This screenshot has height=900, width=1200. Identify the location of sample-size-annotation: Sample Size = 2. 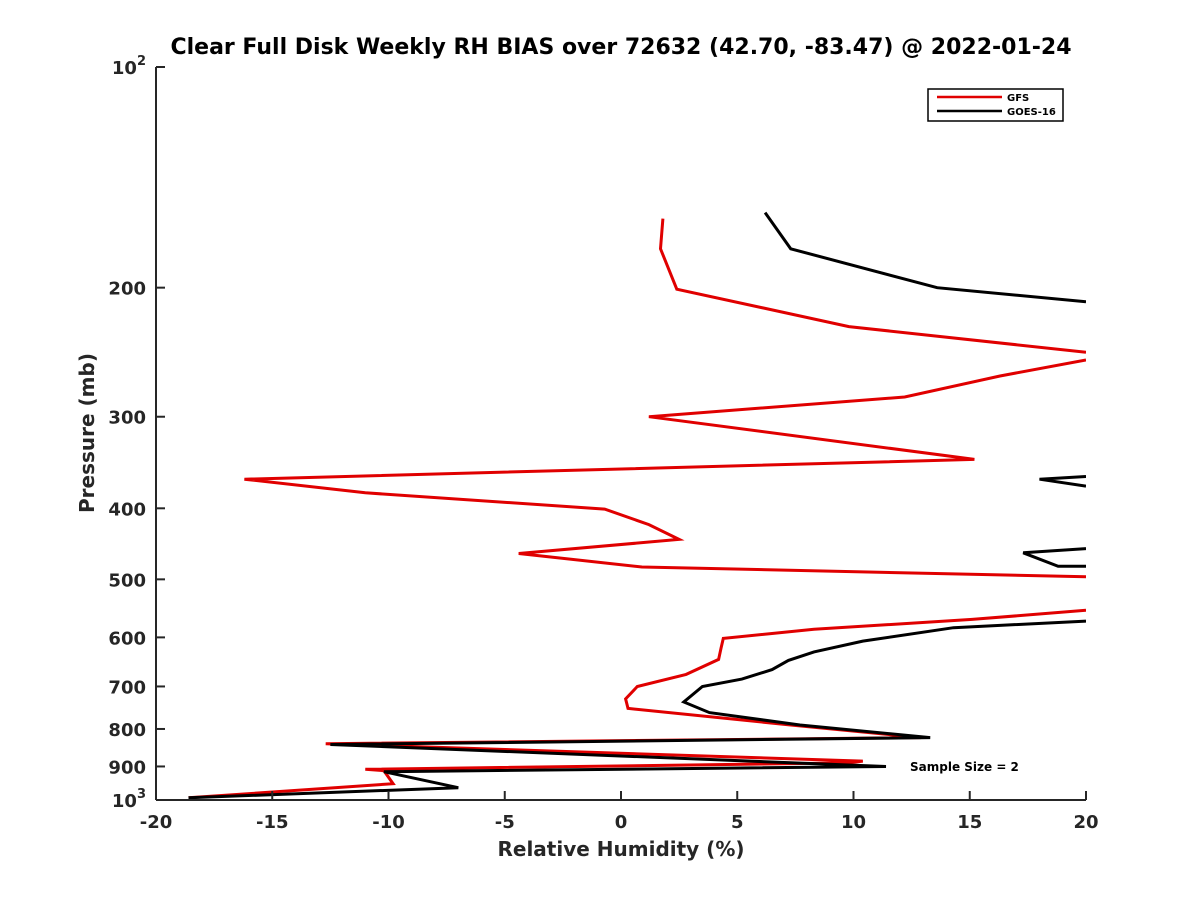
(964, 767).